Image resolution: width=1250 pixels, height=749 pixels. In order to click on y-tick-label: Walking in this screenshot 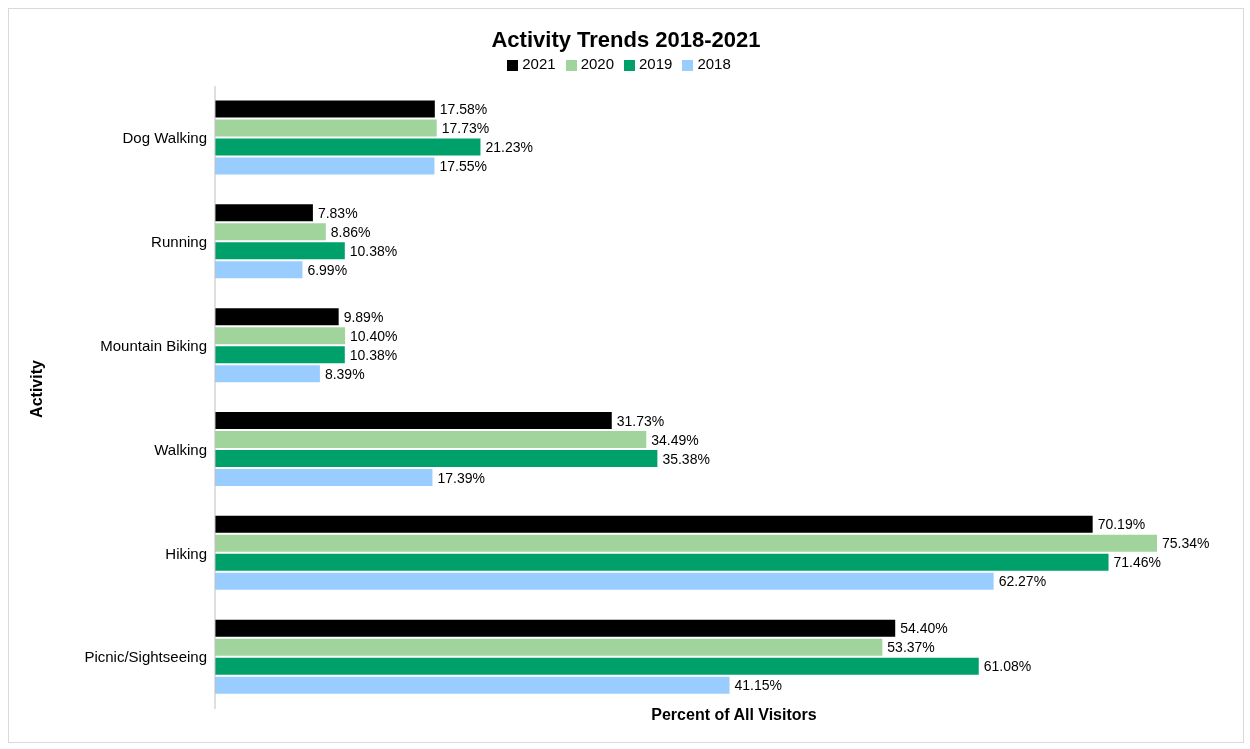, I will do `click(180, 449)`.